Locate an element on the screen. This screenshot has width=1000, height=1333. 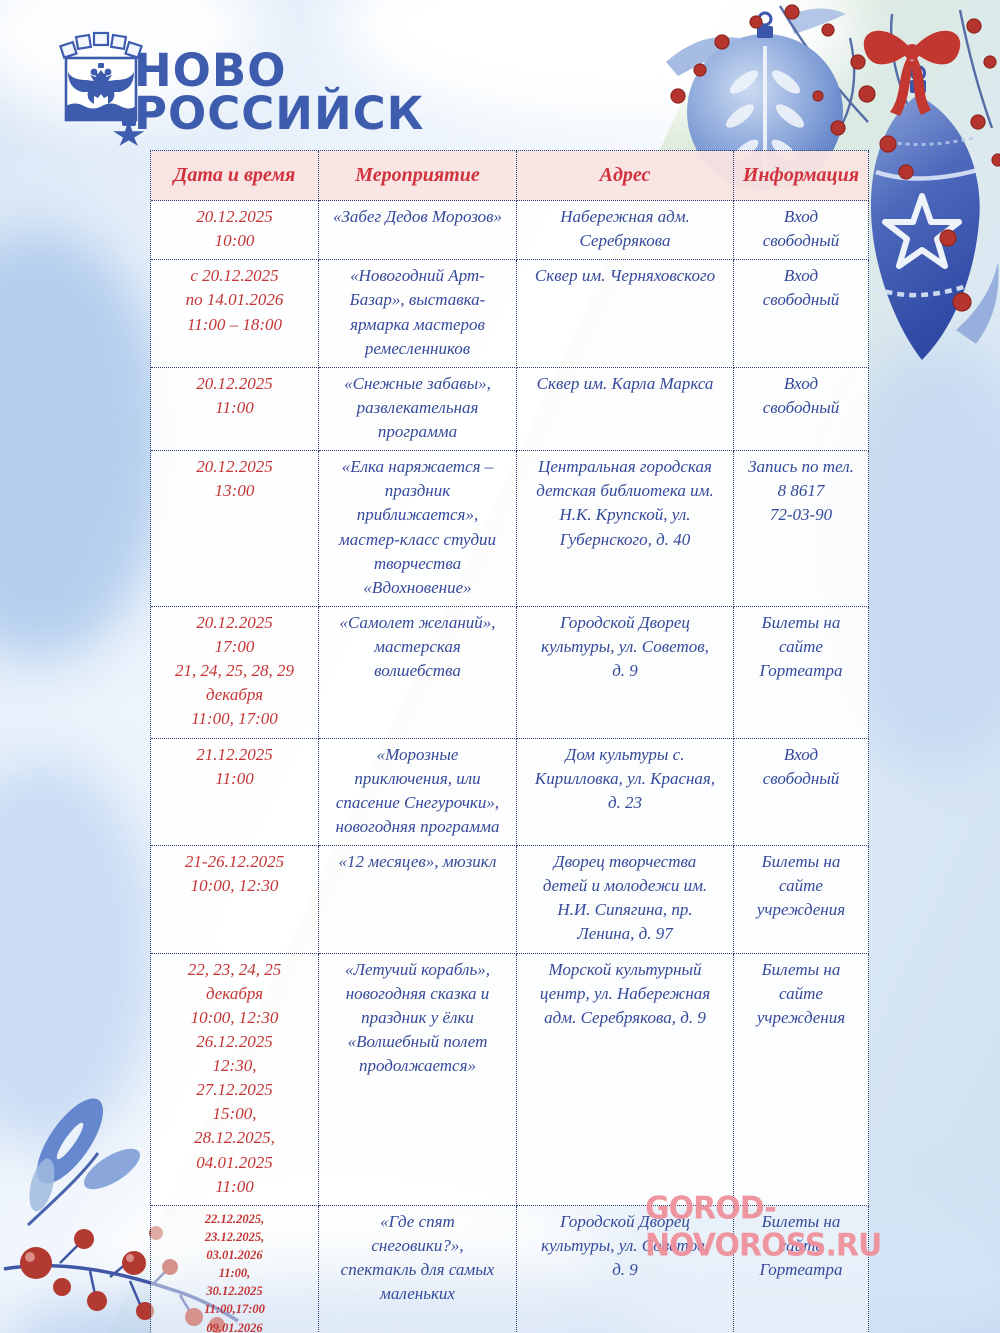
header-event: Мероприятие is located at coordinates (418, 176).